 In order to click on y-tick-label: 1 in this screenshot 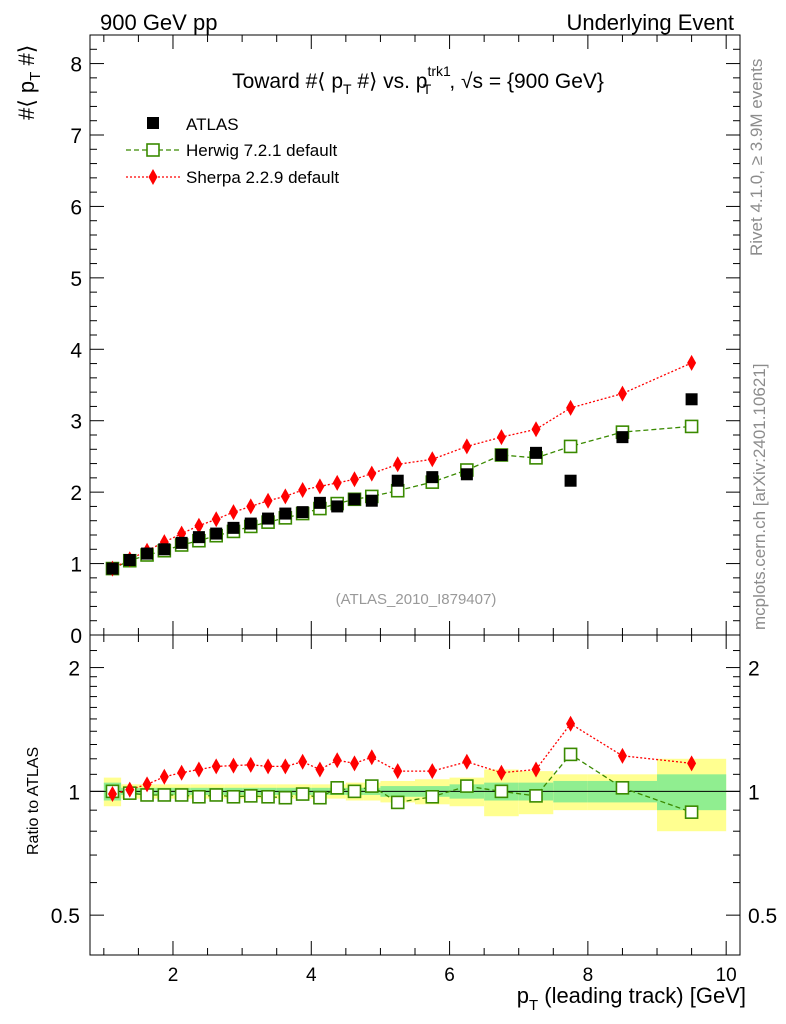, I will do `click(76, 565)`.